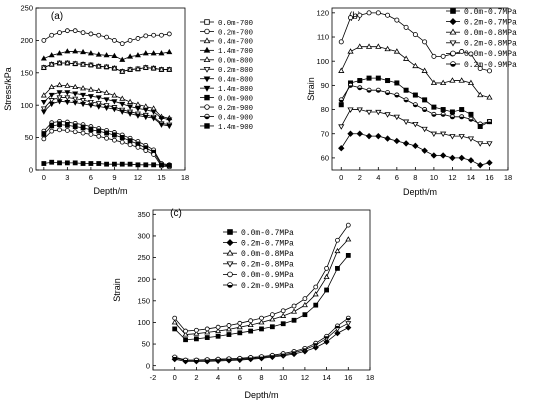 This screenshot has width=550, height=402. What do you see at coordinates (258, 265) in the screenshot?
I see `legend-entry-c-0-2m-0-8mpa: 0.2m-0.8MPa` at bounding box center [258, 265].